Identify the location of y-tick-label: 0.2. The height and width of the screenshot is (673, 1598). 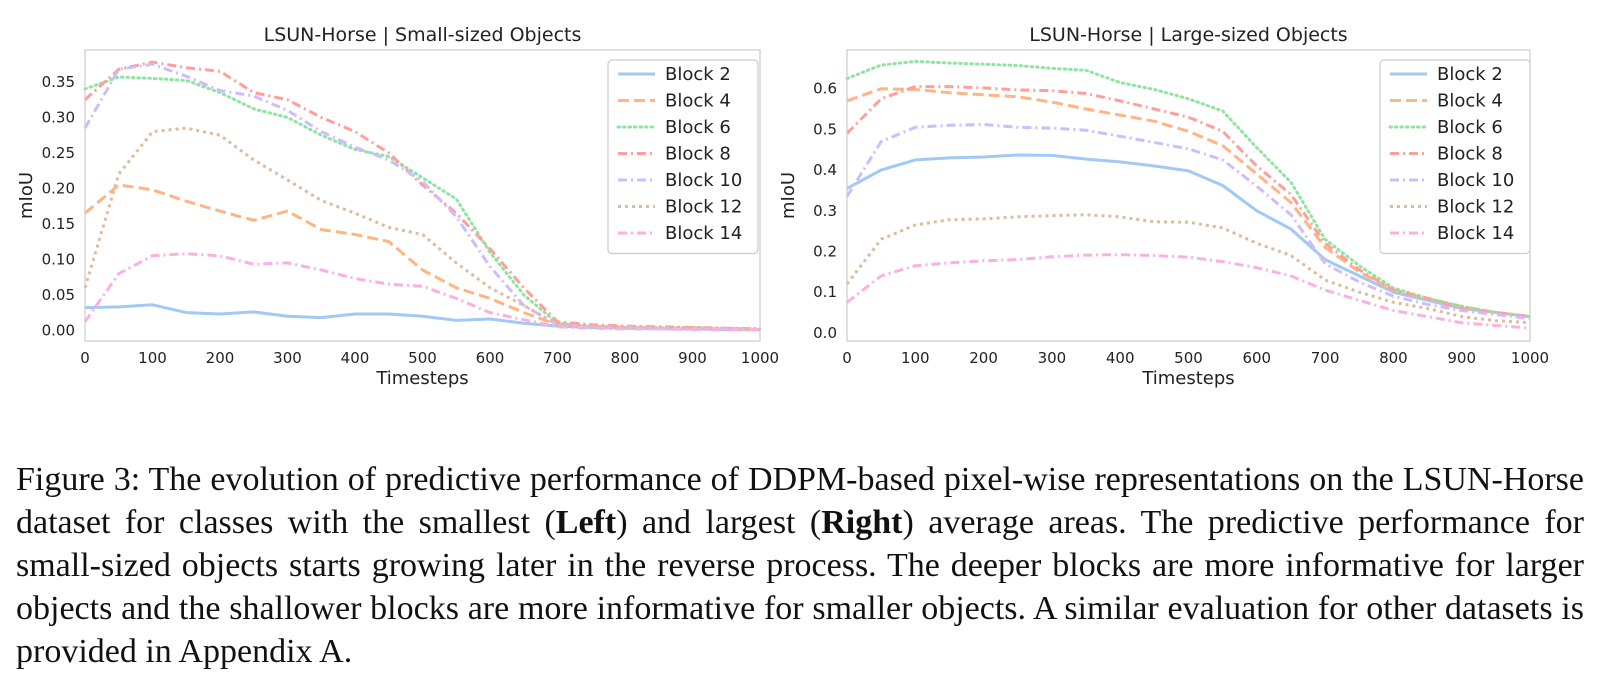
(825, 251).